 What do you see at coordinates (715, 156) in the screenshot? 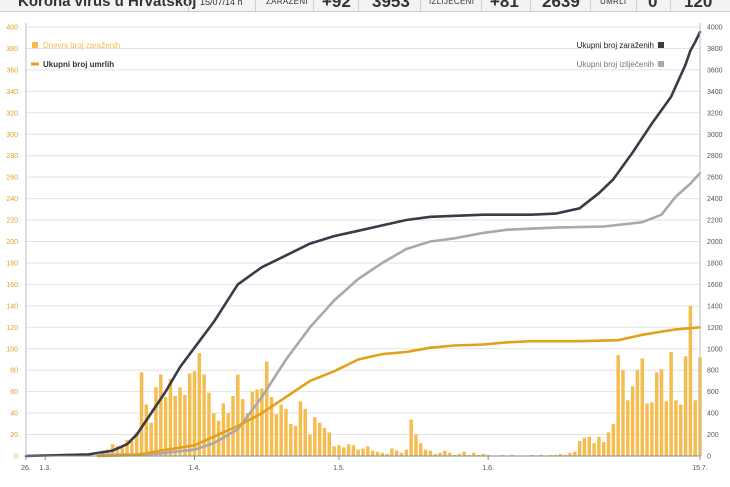
I see `right-axis-tick-label: 2800` at bounding box center [715, 156].